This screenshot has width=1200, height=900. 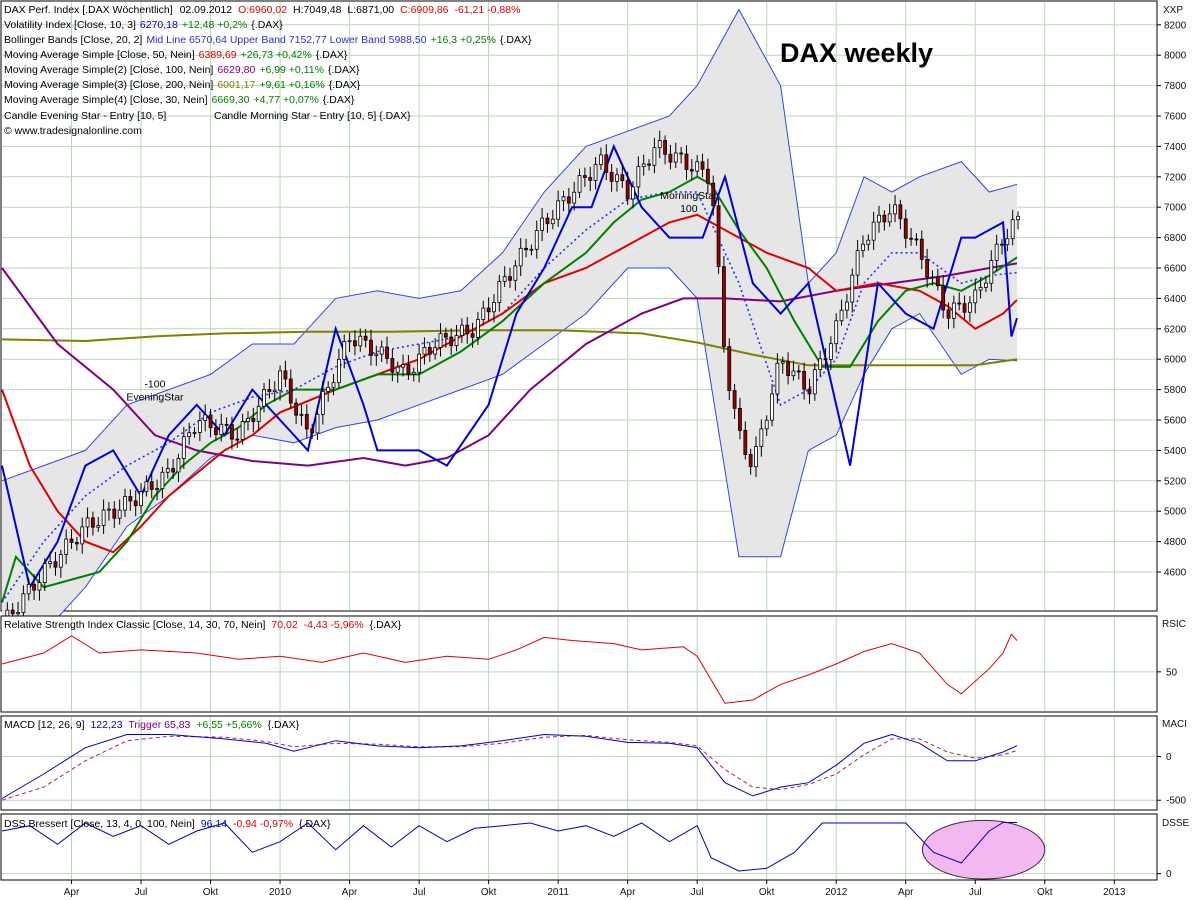 What do you see at coordinates (231, 100) in the screenshot?
I see `legend-value: 6669,30` at bounding box center [231, 100].